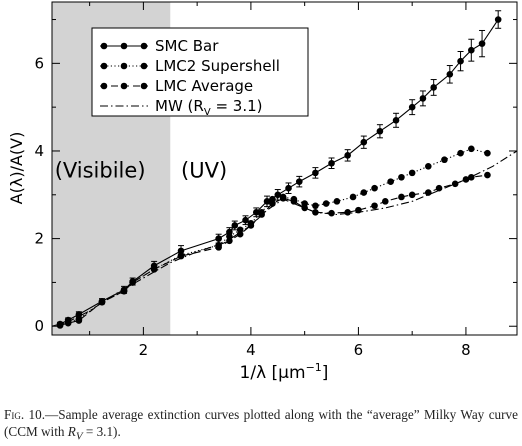 The image size is (522, 446). Describe the element at coordinates (124, 74) in the screenshot. I see `legend-samples` at that location.